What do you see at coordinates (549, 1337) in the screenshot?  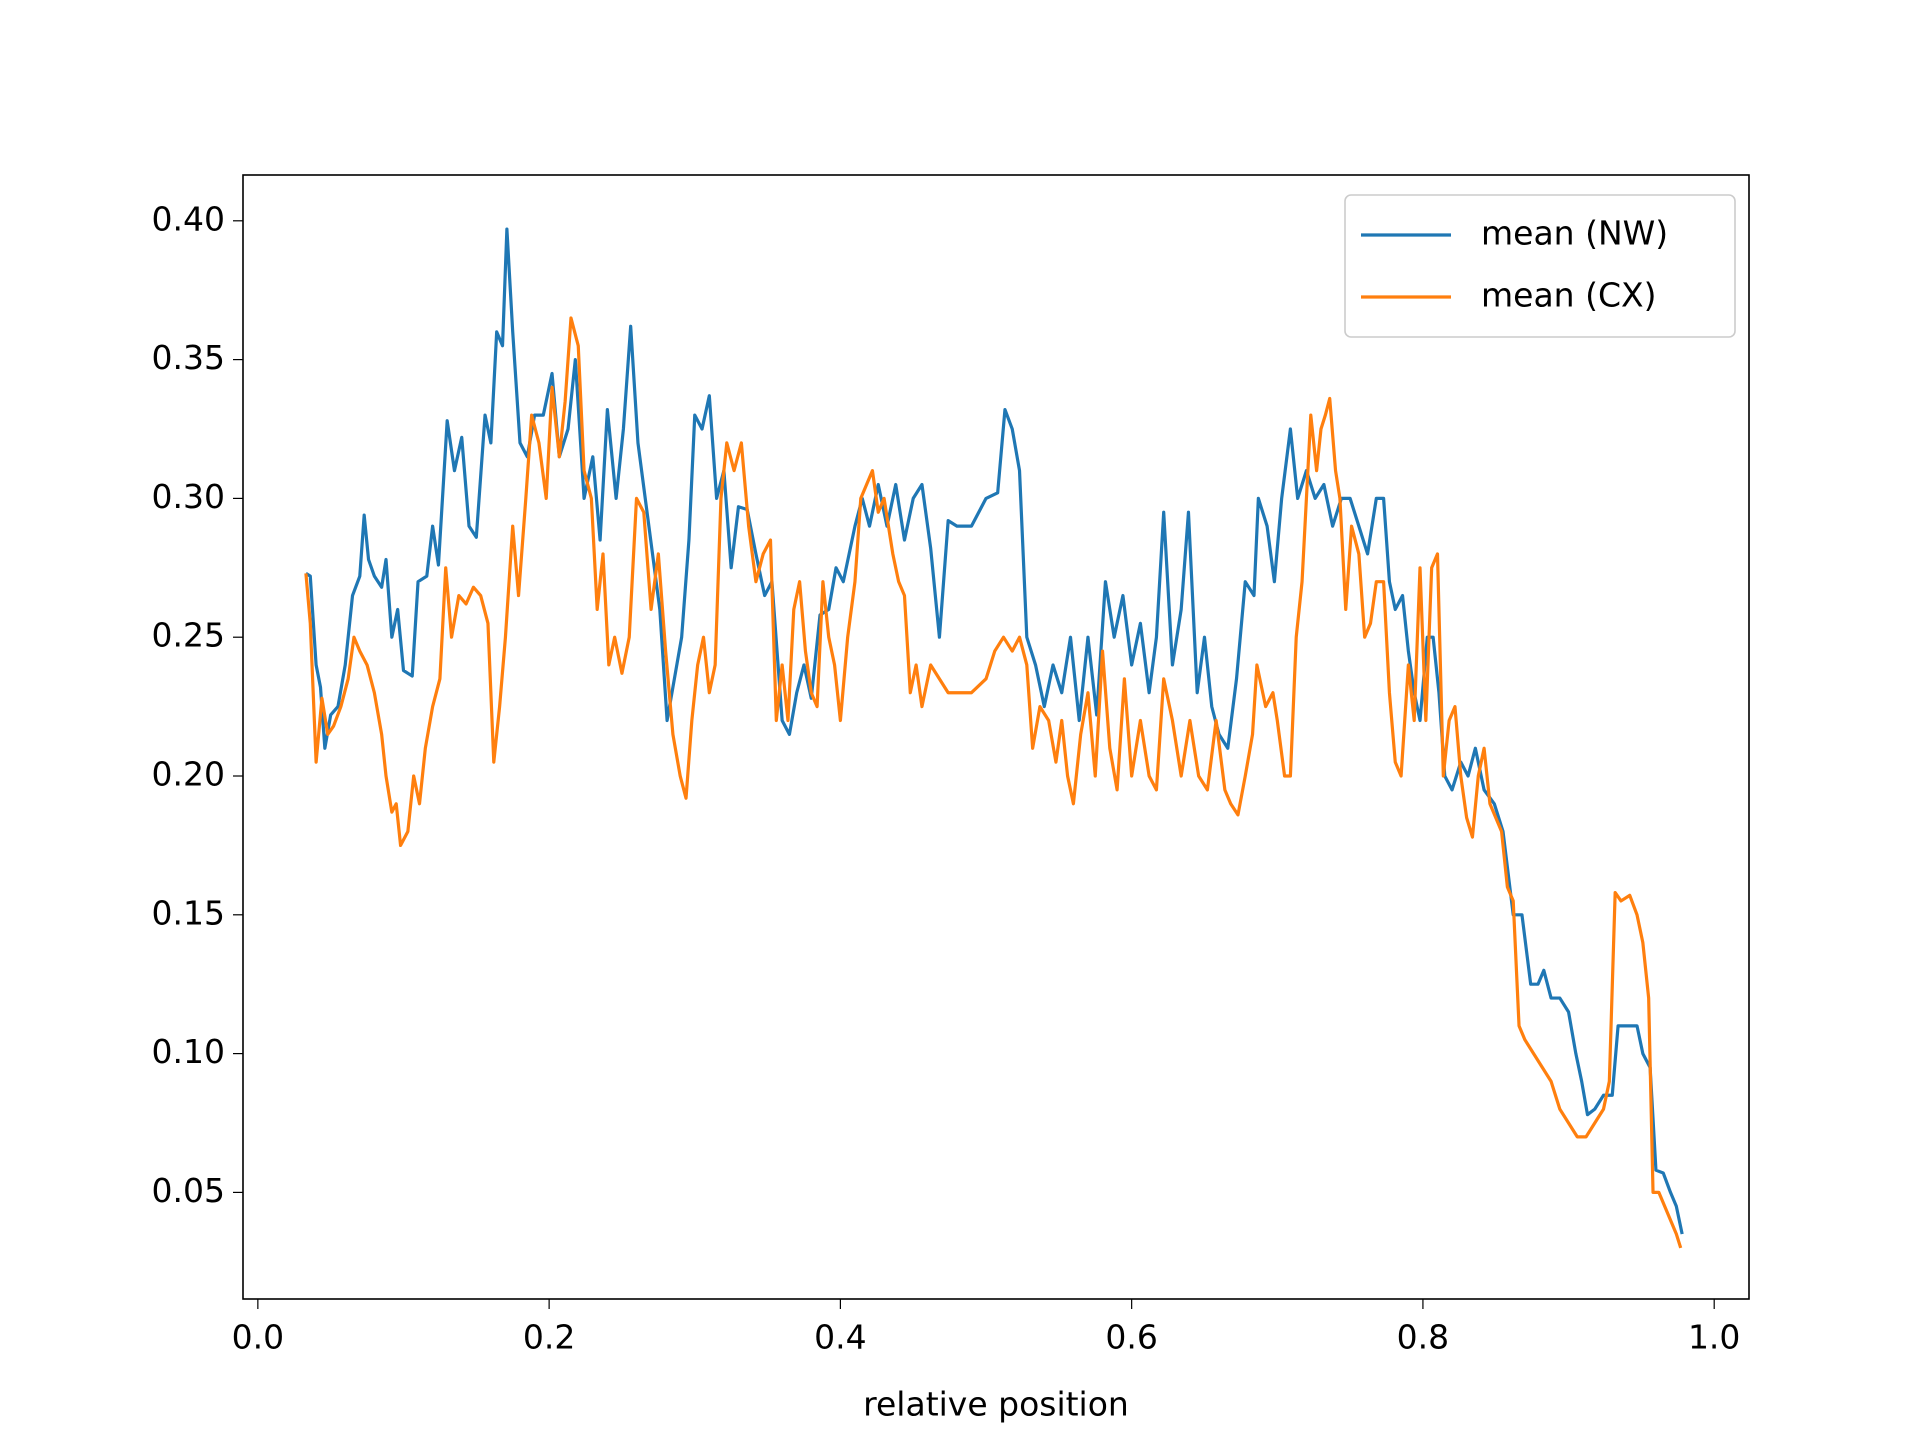 I see `x-tick-label: 0.2` at bounding box center [549, 1337].